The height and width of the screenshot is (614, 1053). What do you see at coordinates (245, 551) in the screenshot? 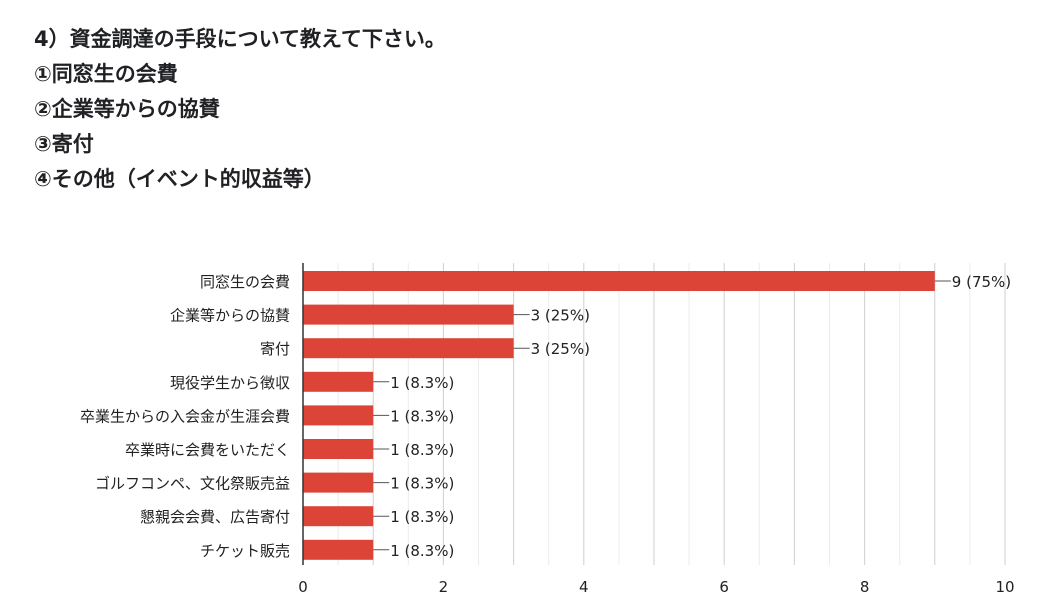
I see `category-label: チケット販売` at bounding box center [245, 551].